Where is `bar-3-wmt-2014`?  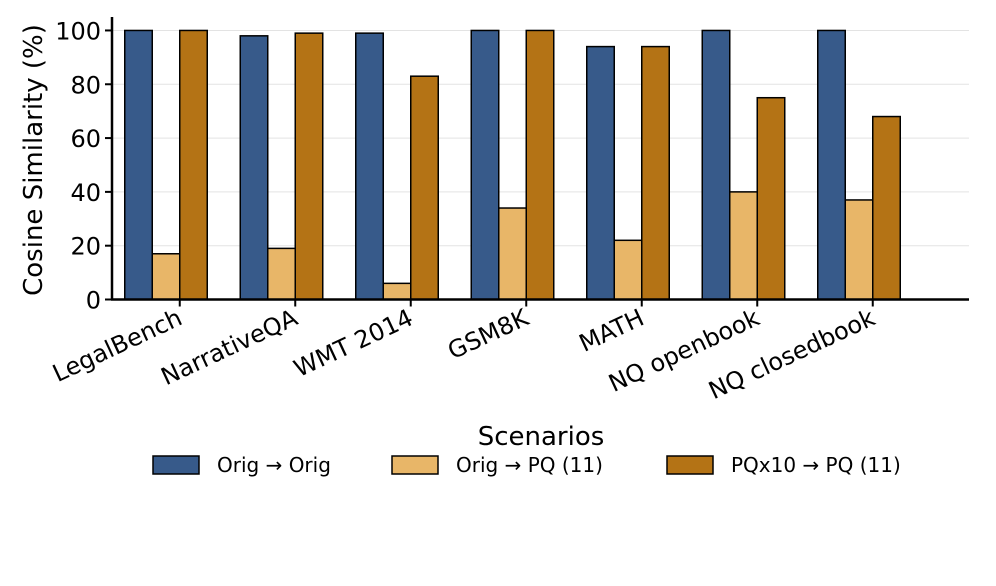 bar-3-wmt-2014 is located at coordinates (424, 188).